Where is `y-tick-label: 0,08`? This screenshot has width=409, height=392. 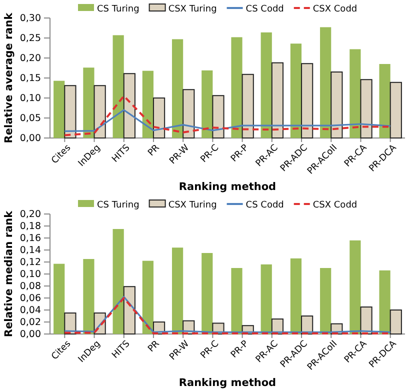
y-tick-label: 0,08 is located at coordinates (30, 286).